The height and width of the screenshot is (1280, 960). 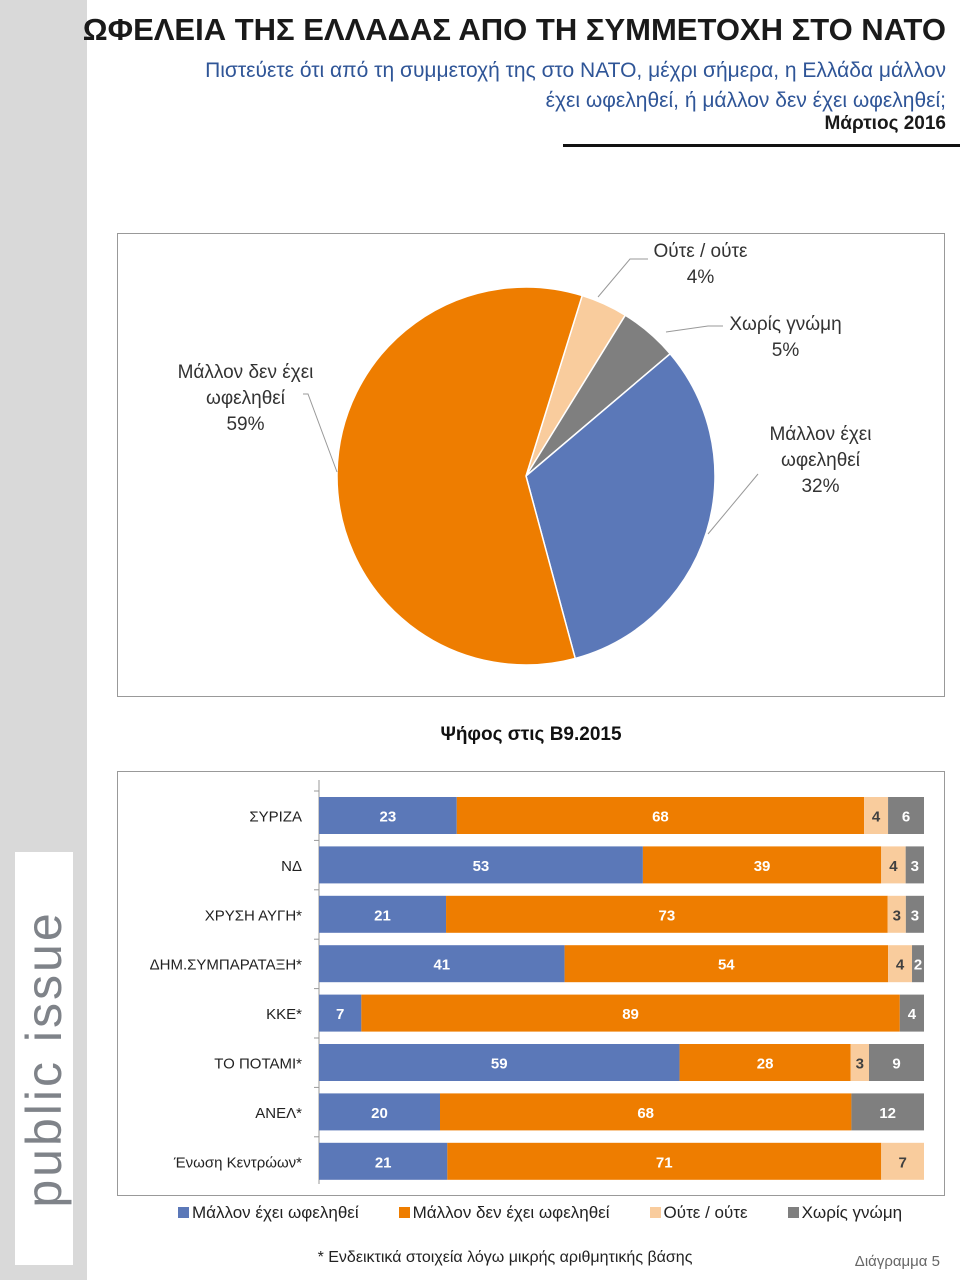 What do you see at coordinates (844, 1213) in the screenshot?
I see `legend-item-no-opinion: Χωρίς γνώμη` at bounding box center [844, 1213].